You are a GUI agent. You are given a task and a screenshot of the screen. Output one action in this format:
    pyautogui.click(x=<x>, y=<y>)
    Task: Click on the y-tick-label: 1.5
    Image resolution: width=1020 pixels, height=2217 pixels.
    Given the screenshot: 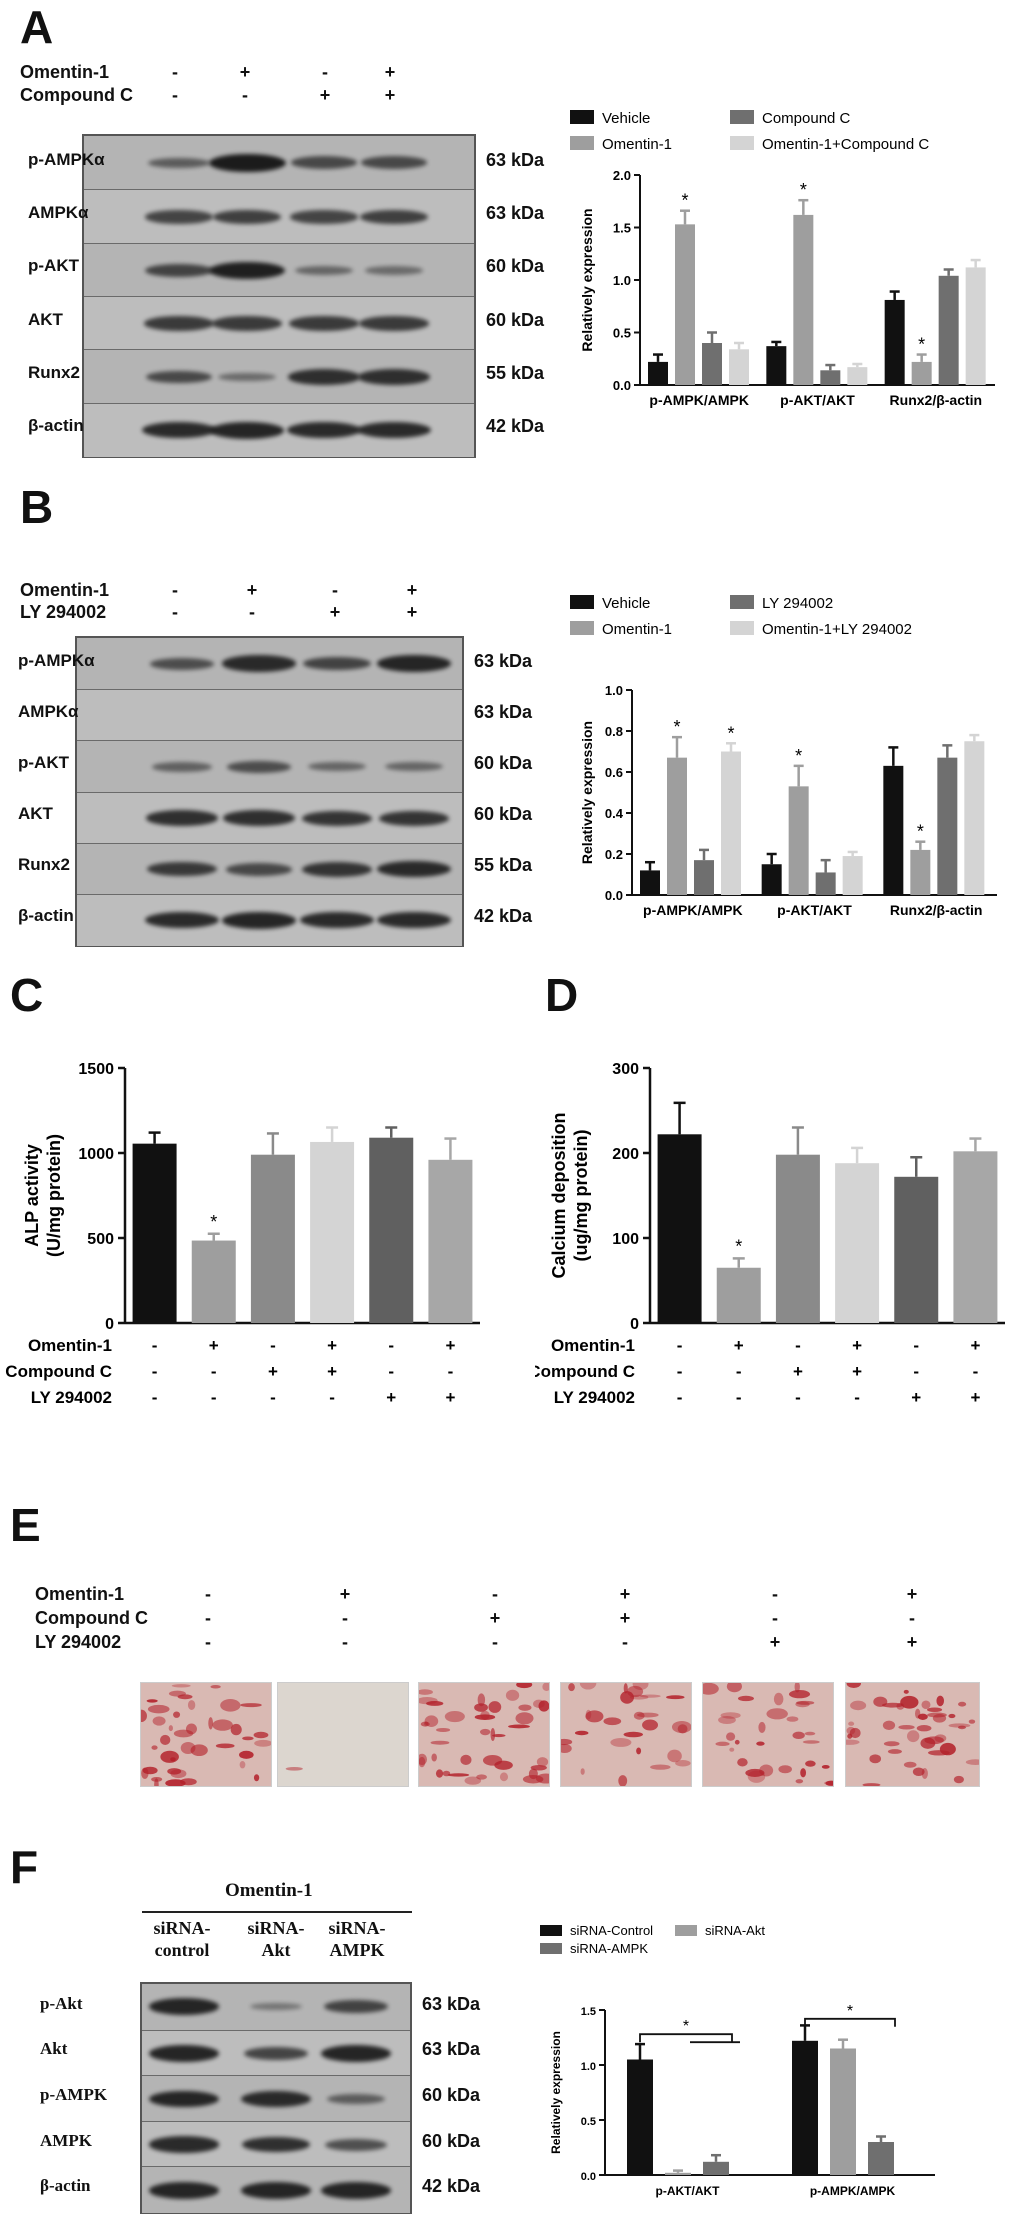 What is the action you would take?
    pyautogui.click(x=588, y=2012)
    